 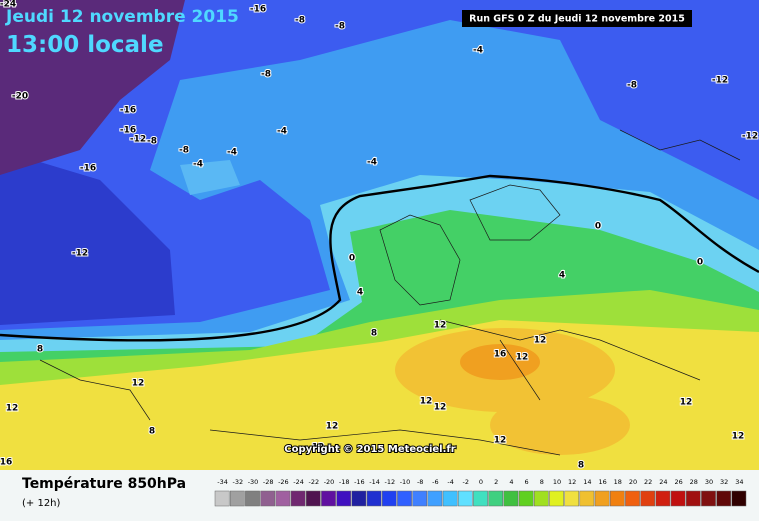 I want to click on legend-label: -30, so click(x=253, y=482).